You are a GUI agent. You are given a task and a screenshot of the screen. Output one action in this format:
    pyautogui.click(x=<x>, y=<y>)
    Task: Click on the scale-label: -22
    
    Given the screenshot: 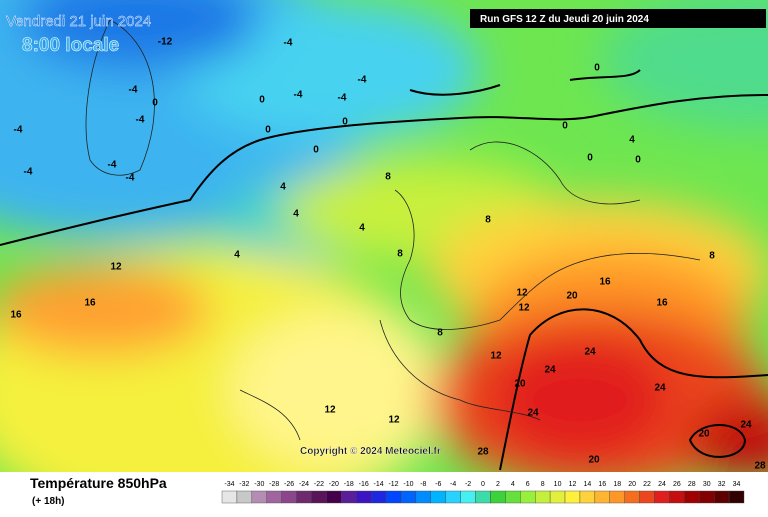 What is the action you would take?
    pyautogui.click(x=319, y=484)
    